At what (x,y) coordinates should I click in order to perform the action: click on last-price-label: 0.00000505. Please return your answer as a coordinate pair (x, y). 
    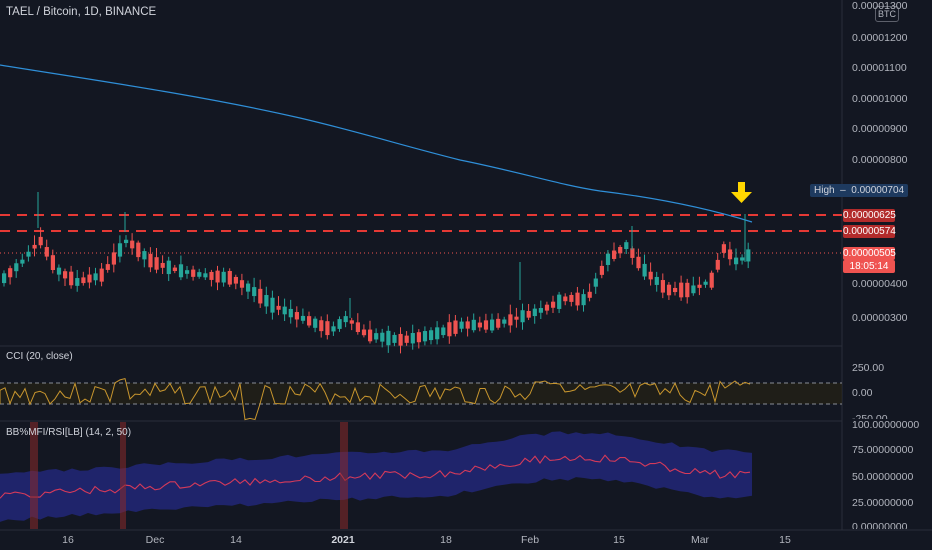
    Looking at the image, I should click on (869, 253).